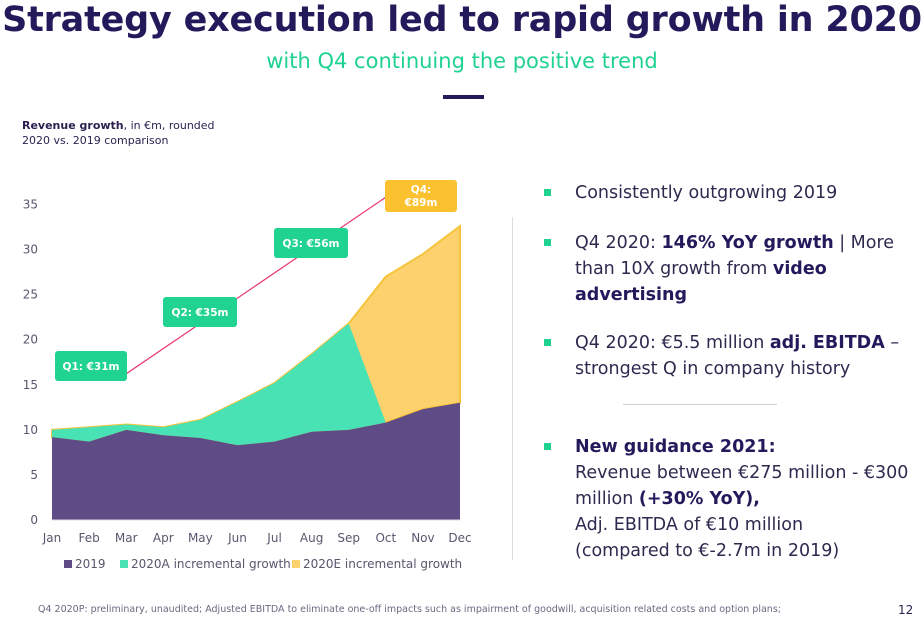 The width and height of the screenshot is (924, 625). Describe the element at coordinates (169, 125) in the screenshot. I see `caption-rest: , in €m, rounded` at that location.